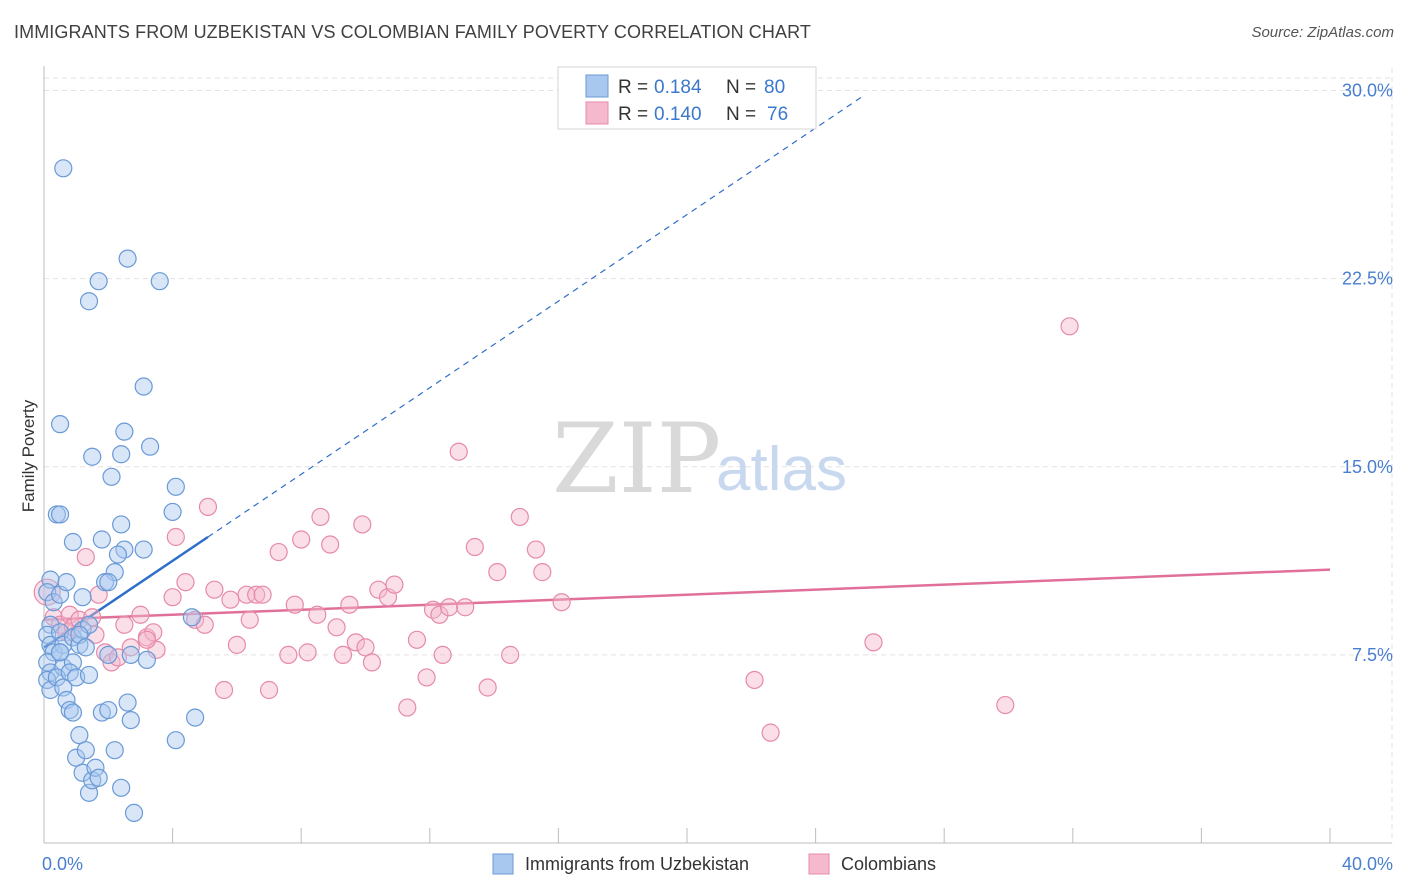 The image size is (1406, 892). What do you see at coordinates (636, 459) in the screenshot?
I see `watermark-zip: ZIP` at bounding box center [636, 459].